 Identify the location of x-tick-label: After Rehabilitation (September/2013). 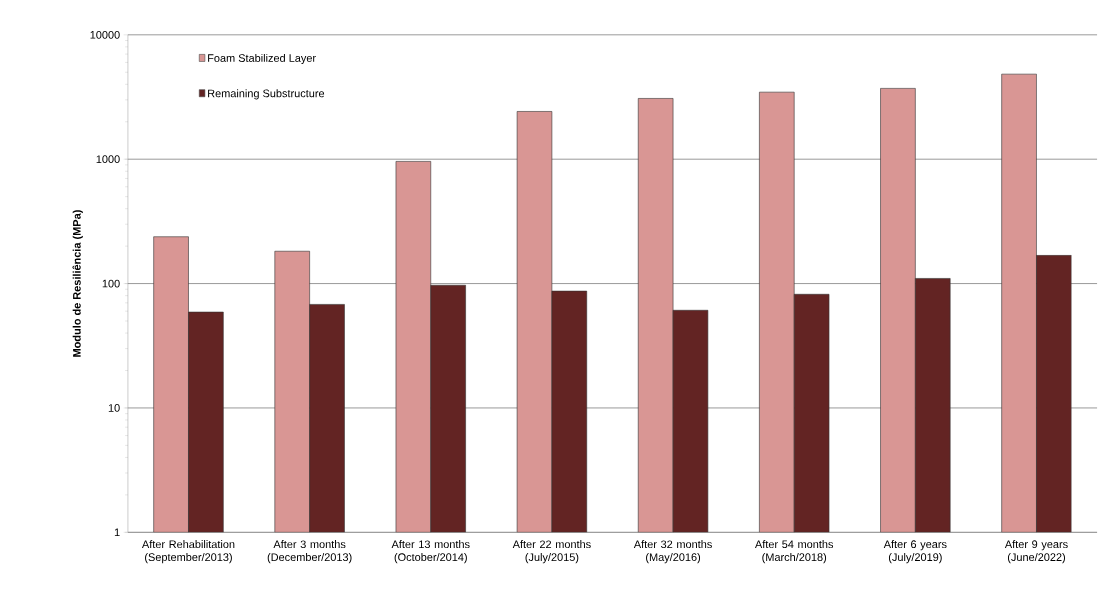
(188, 552).